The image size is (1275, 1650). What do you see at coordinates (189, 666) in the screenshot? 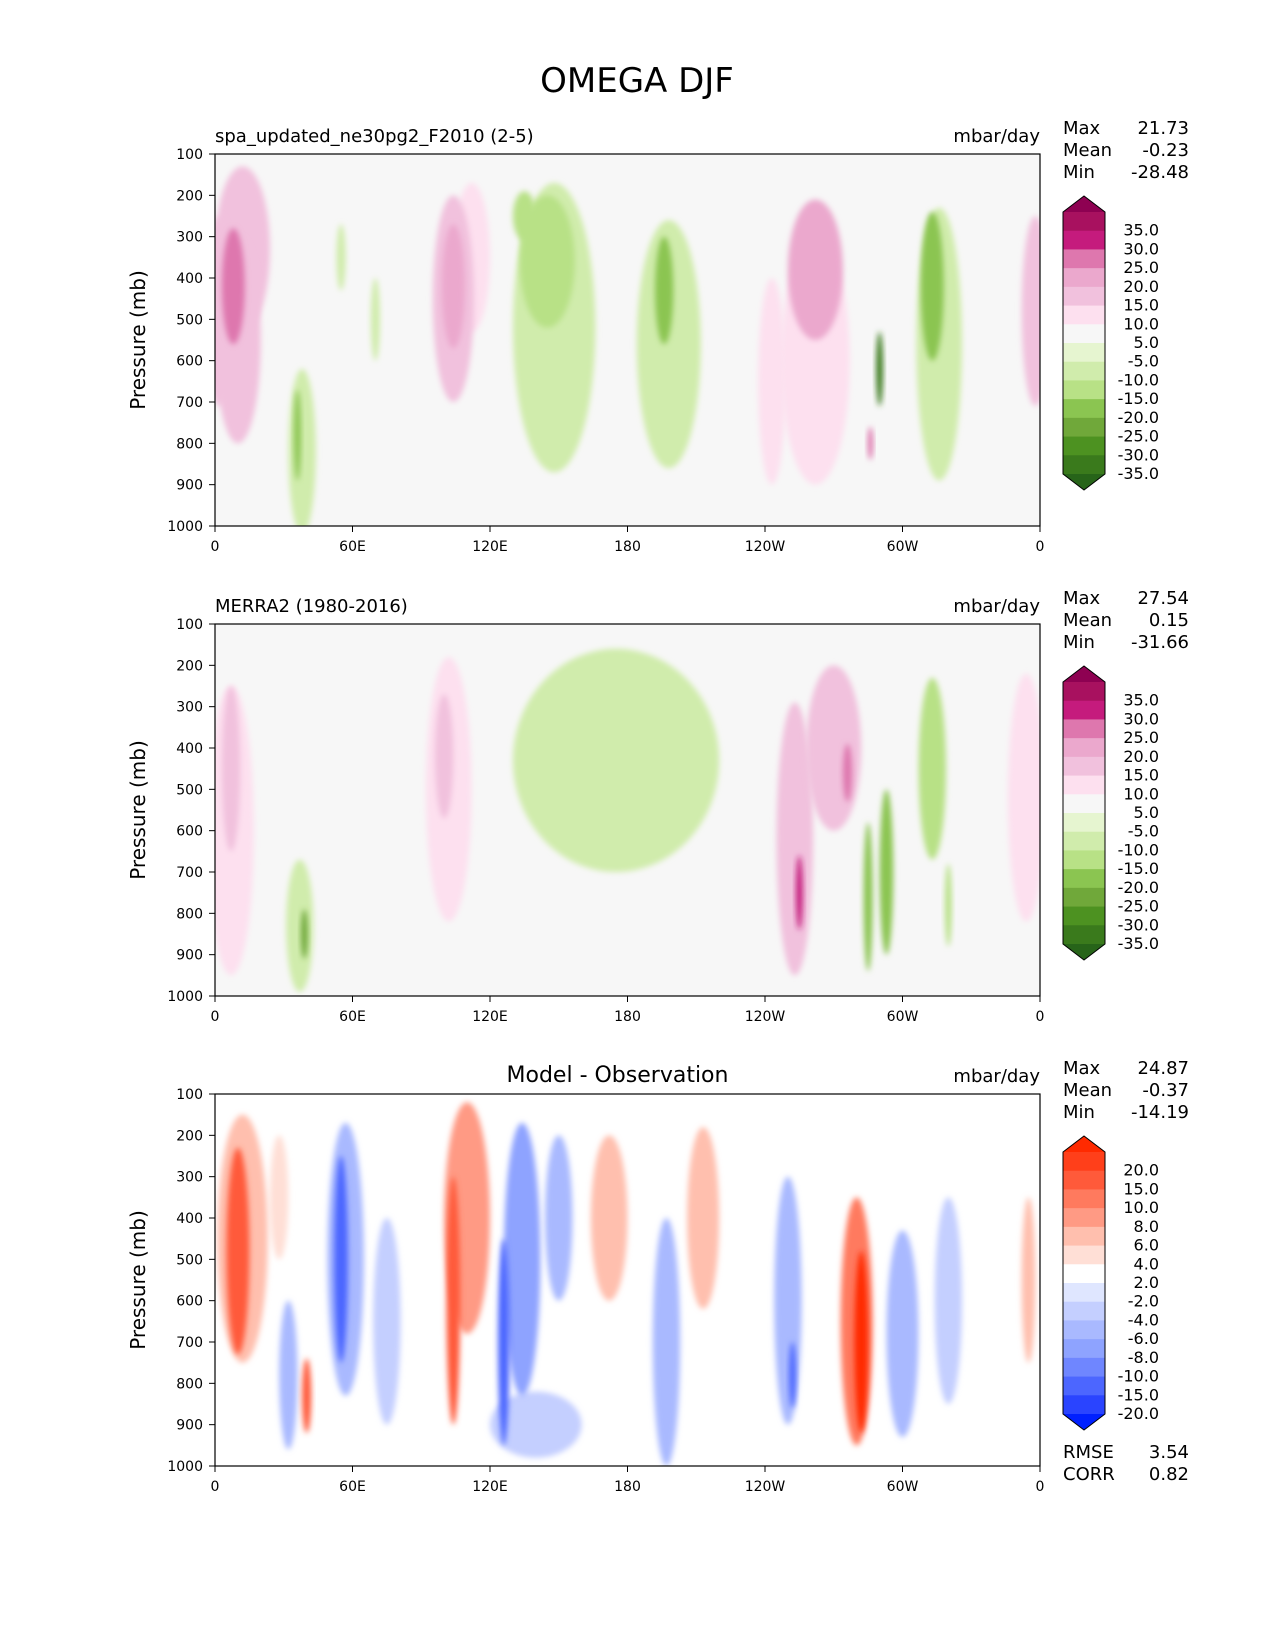
I see `y-tick-label: 200` at bounding box center [189, 666].